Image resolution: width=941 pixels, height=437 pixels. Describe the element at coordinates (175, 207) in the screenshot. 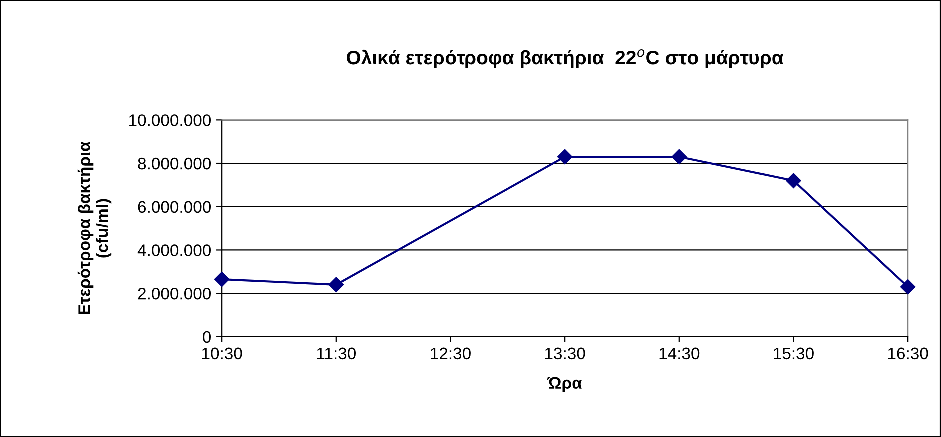

I see `y-tick-label: 6.000.000` at that location.